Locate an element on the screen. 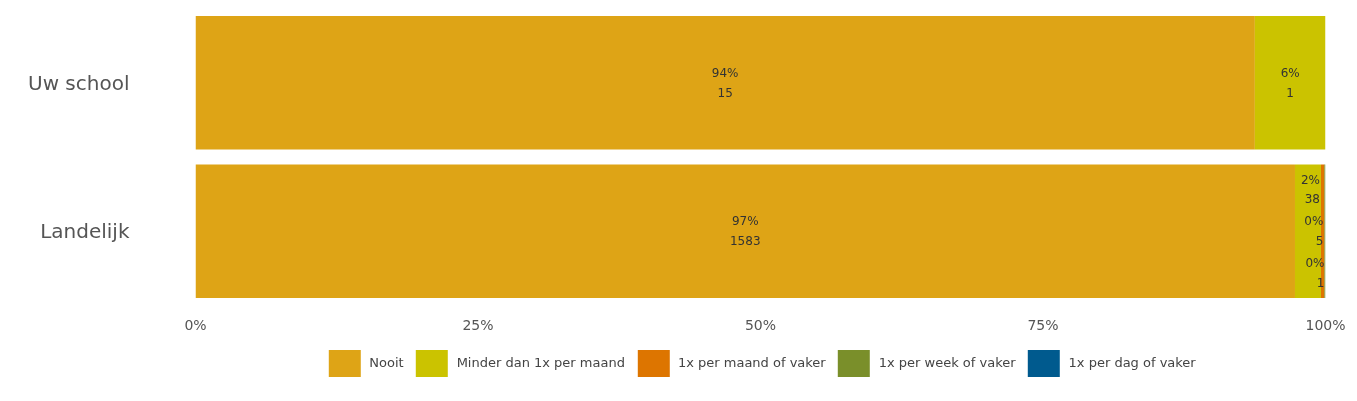  legend-label: 1x per week of vaker is located at coordinates (947, 362).